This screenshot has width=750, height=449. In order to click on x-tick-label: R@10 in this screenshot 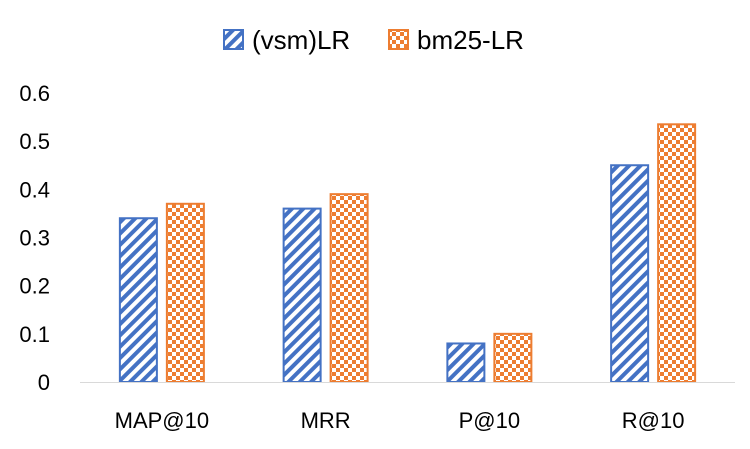, I will do `click(653, 420)`.